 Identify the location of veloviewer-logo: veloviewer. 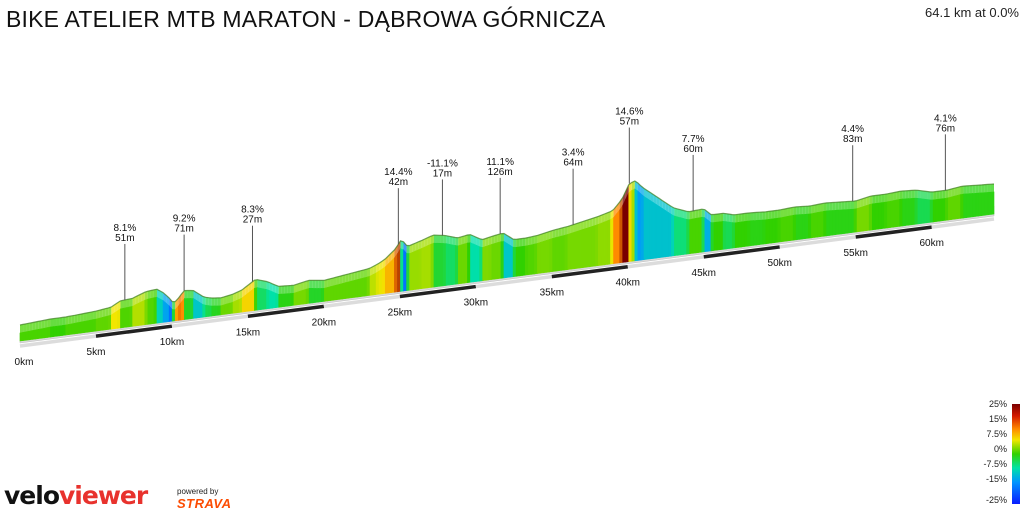
(76, 495).